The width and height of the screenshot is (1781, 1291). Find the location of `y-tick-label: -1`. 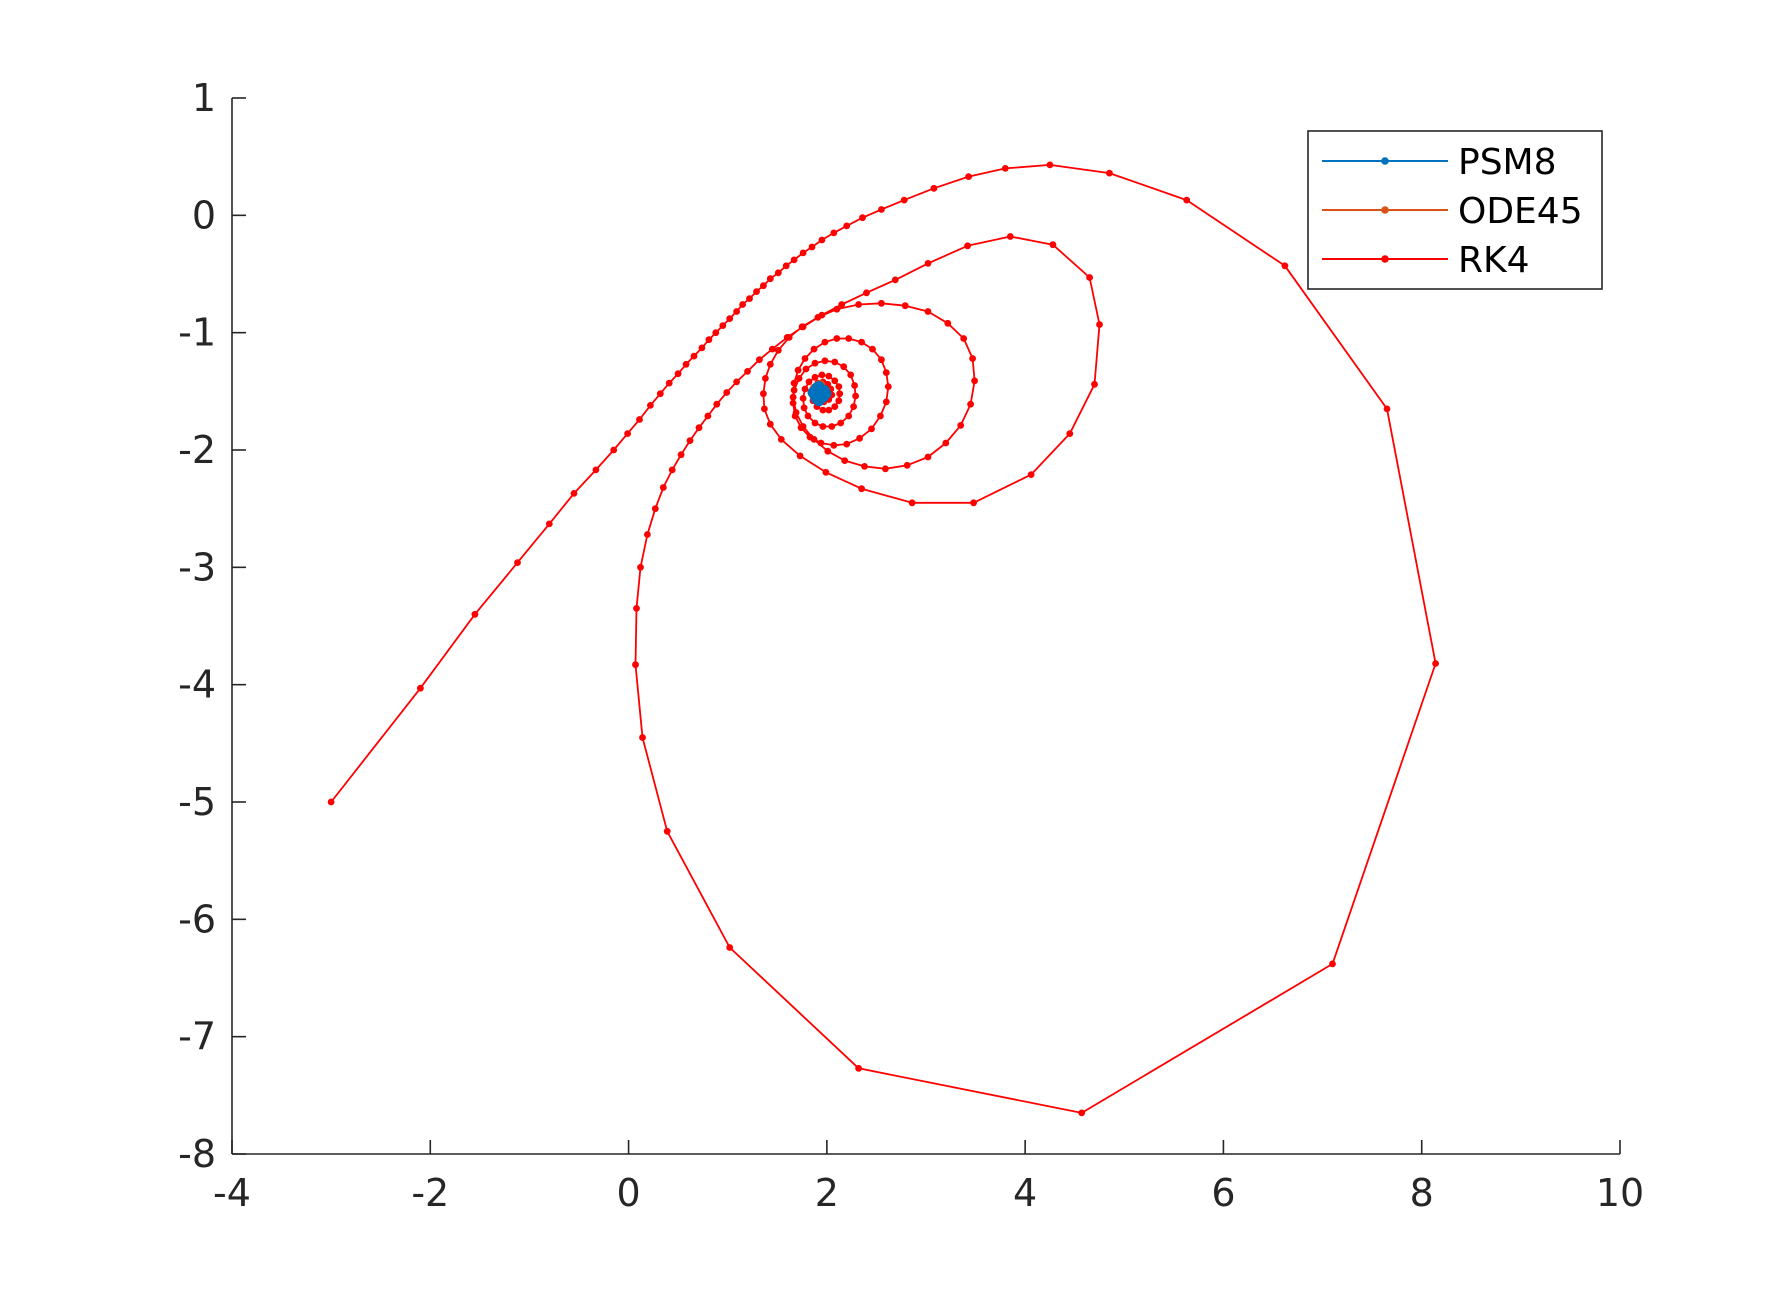

y-tick-label: -1 is located at coordinates (197, 333).